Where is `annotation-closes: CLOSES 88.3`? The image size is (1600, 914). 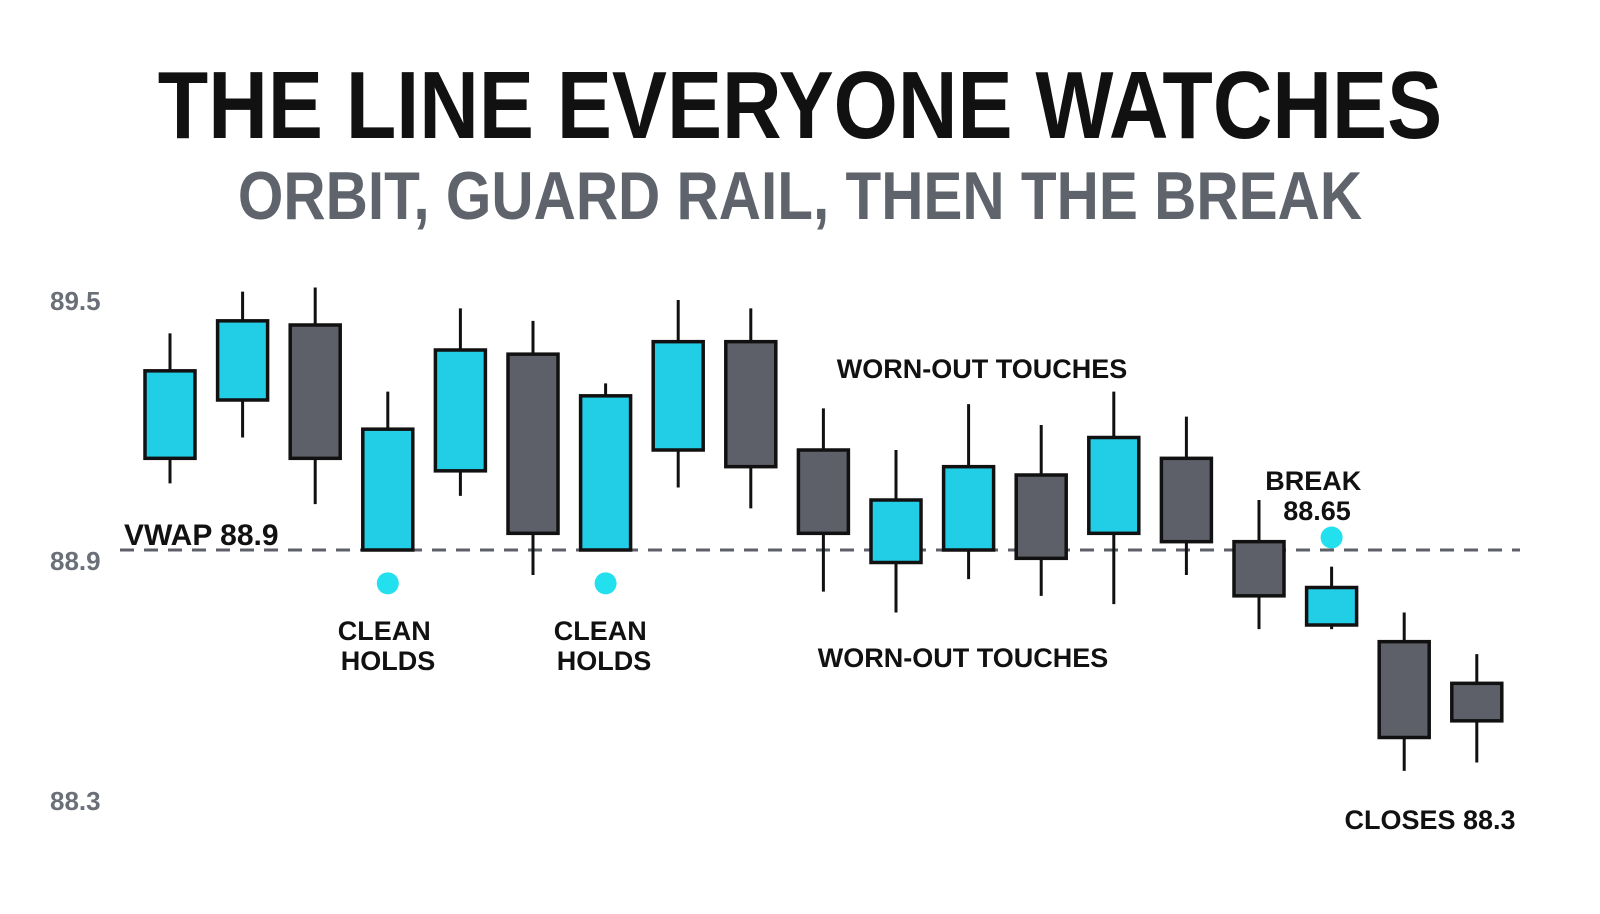 annotation-closes: CLOSES 88.3 is located at coordinates (1429, 820).